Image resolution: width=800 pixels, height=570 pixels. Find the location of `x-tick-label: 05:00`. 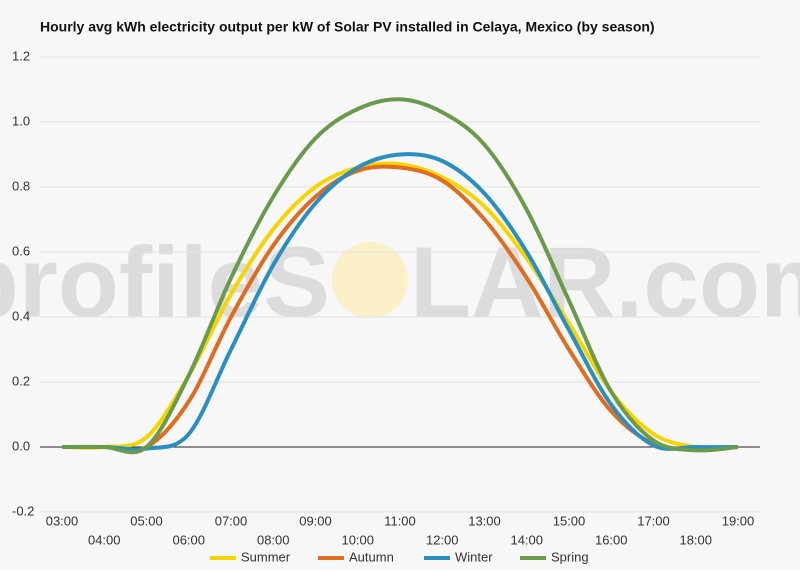

x-tick-label: 05:00 is located at coordinates (146, 520).